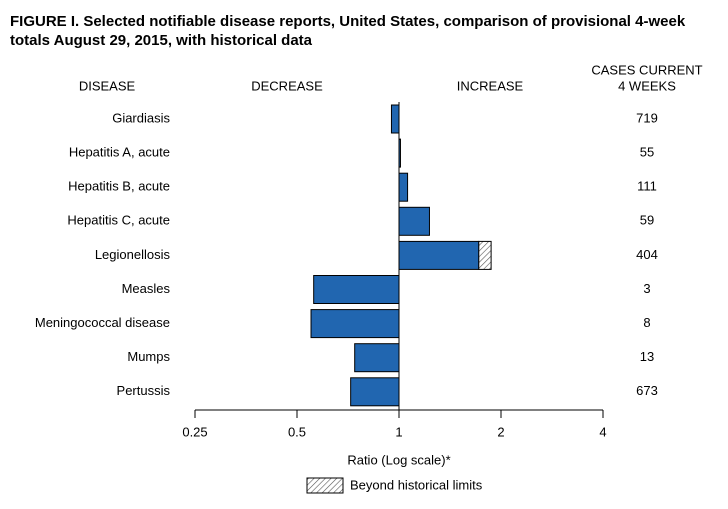 The image size is (728, 509). What do you see at coordinates (119, 186) in the screenshot?
I see `disease-label: Hepatitis B, acute` at bounding box center [119, 186].